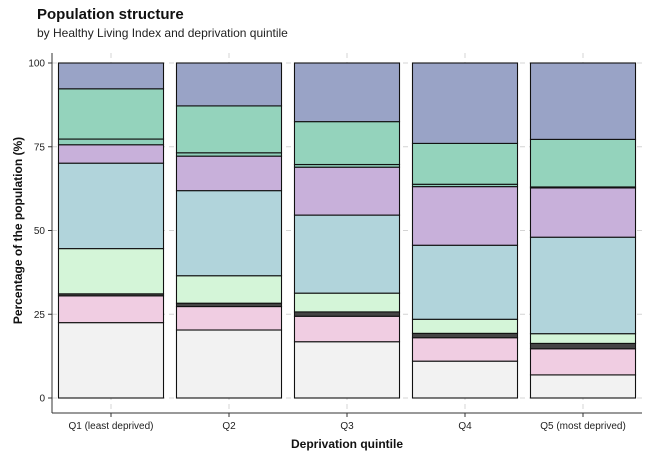  Describe the element at coordinates (40, 231) in the screenshot. I see `y-tick-label: 50` at that location.